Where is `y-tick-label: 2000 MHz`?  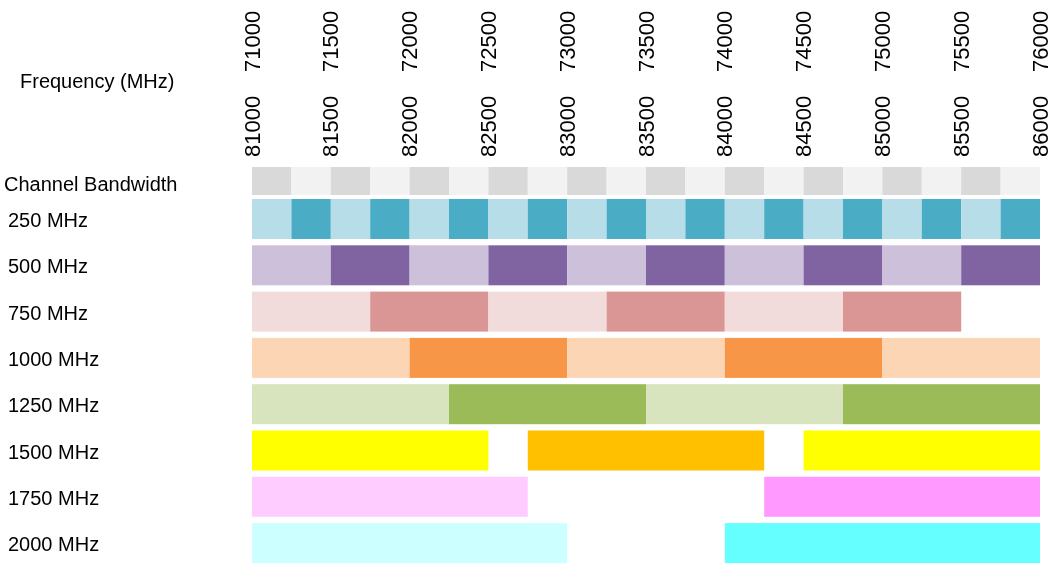
y-tick-label: 2000 MHz is located at coordinates (54, 544).